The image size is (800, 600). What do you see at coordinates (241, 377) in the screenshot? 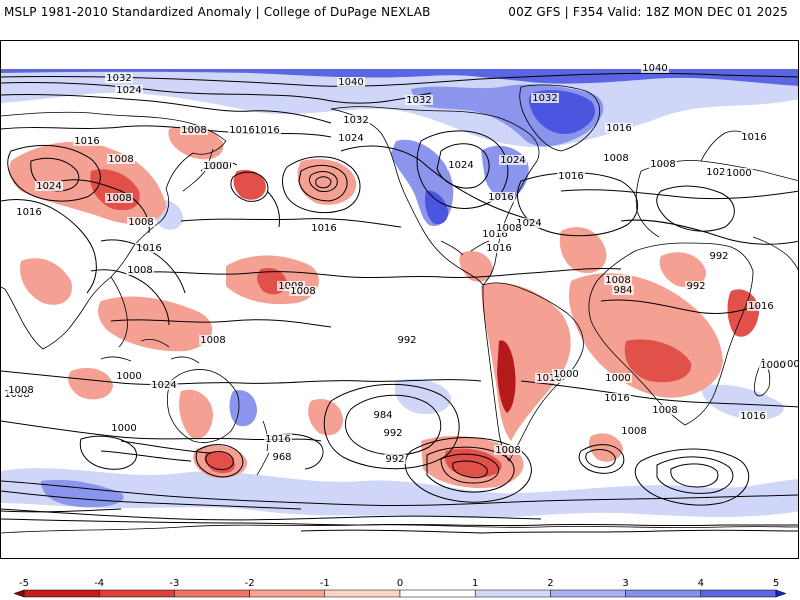
I see `isobar-1016-south` at bounding box center [241, 377].